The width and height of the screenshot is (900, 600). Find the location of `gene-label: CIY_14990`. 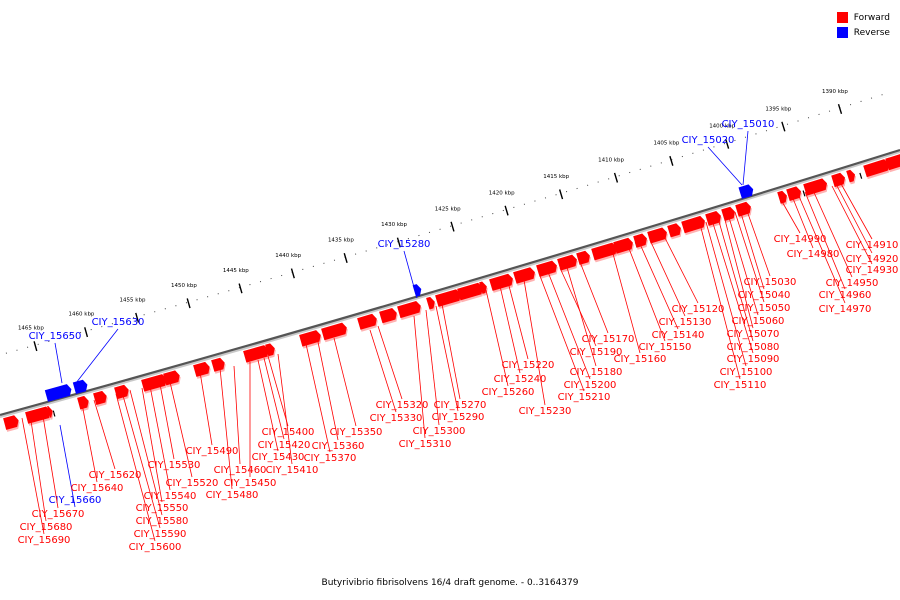

gene-label: CIY_14990 is located at coordinates (800, 239).